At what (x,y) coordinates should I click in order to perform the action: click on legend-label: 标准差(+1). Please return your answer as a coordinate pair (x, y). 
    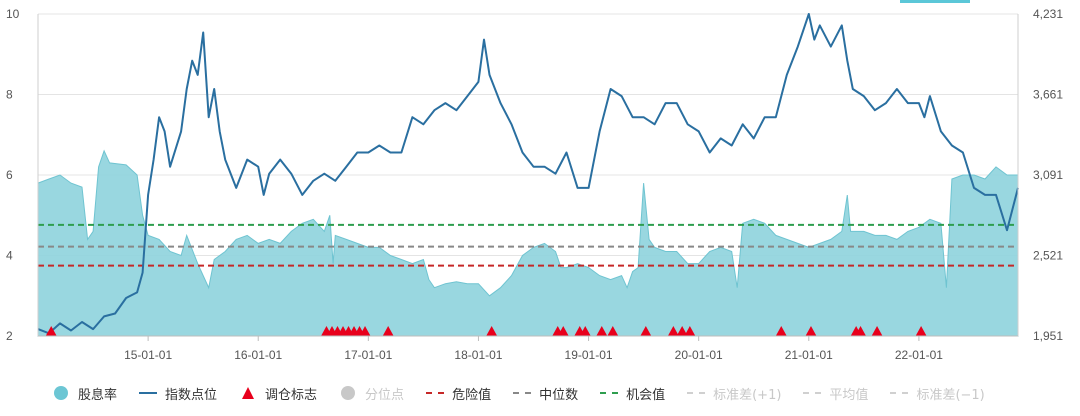
    Looking at the image, I should click on (747, 395).